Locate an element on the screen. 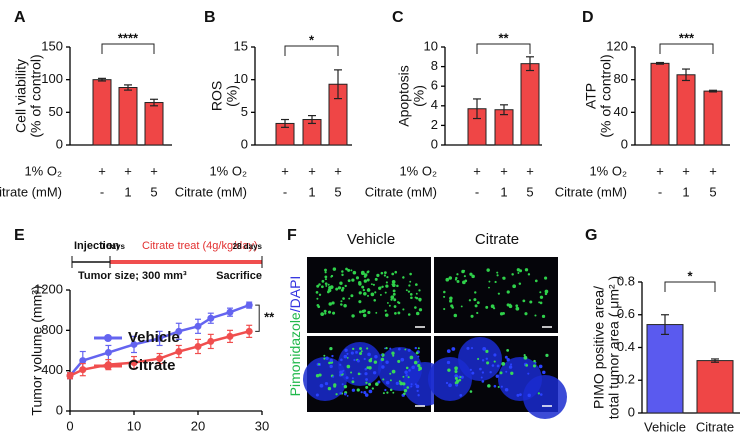  y-tick-label: 4 is located at coordinates (434, 104).